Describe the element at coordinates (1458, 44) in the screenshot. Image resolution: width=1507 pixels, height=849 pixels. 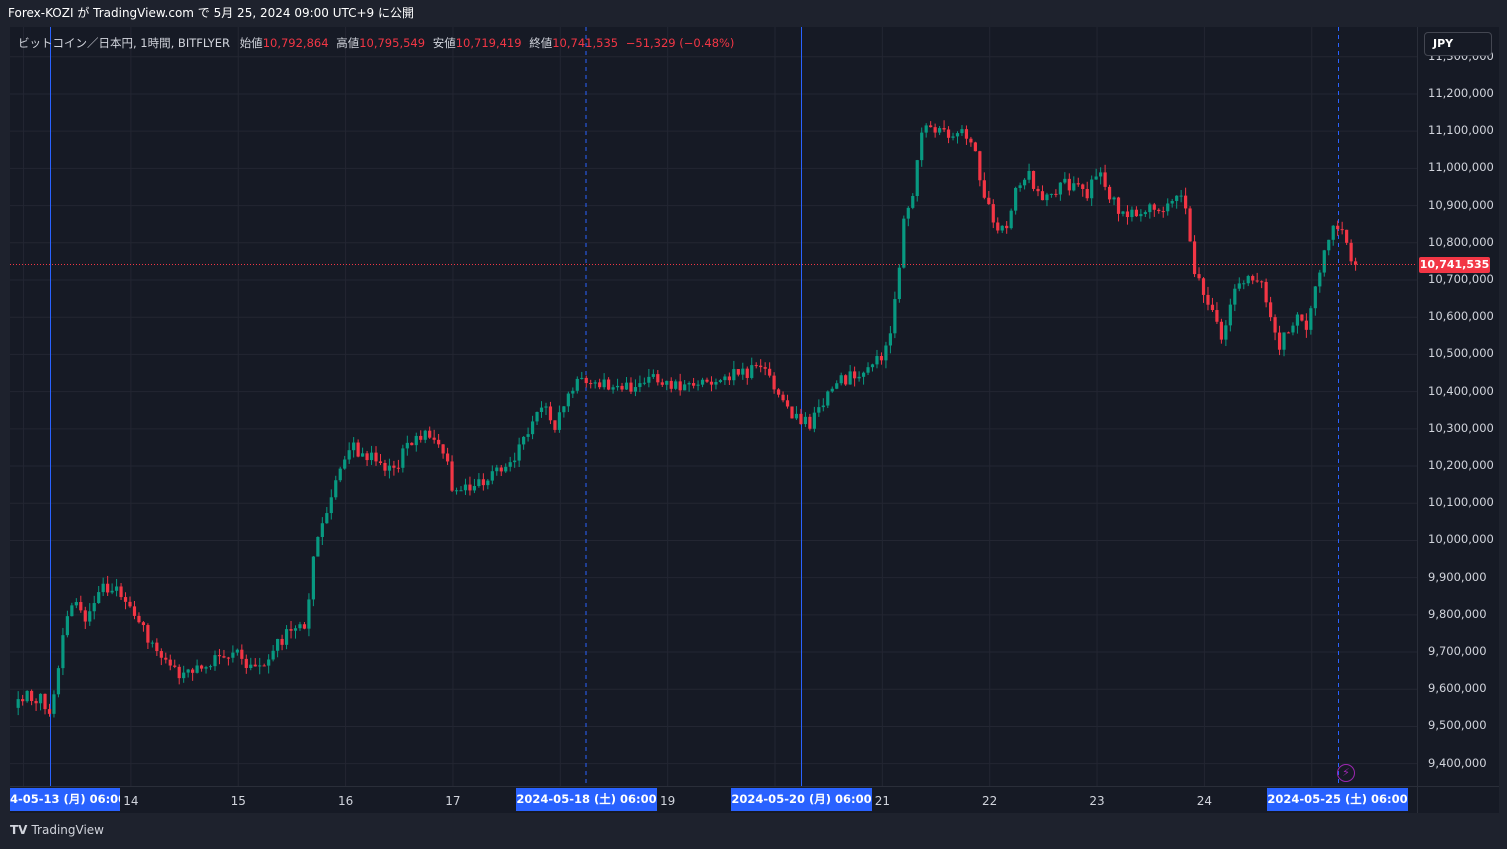
I see `currency-button: JPY` at that location.